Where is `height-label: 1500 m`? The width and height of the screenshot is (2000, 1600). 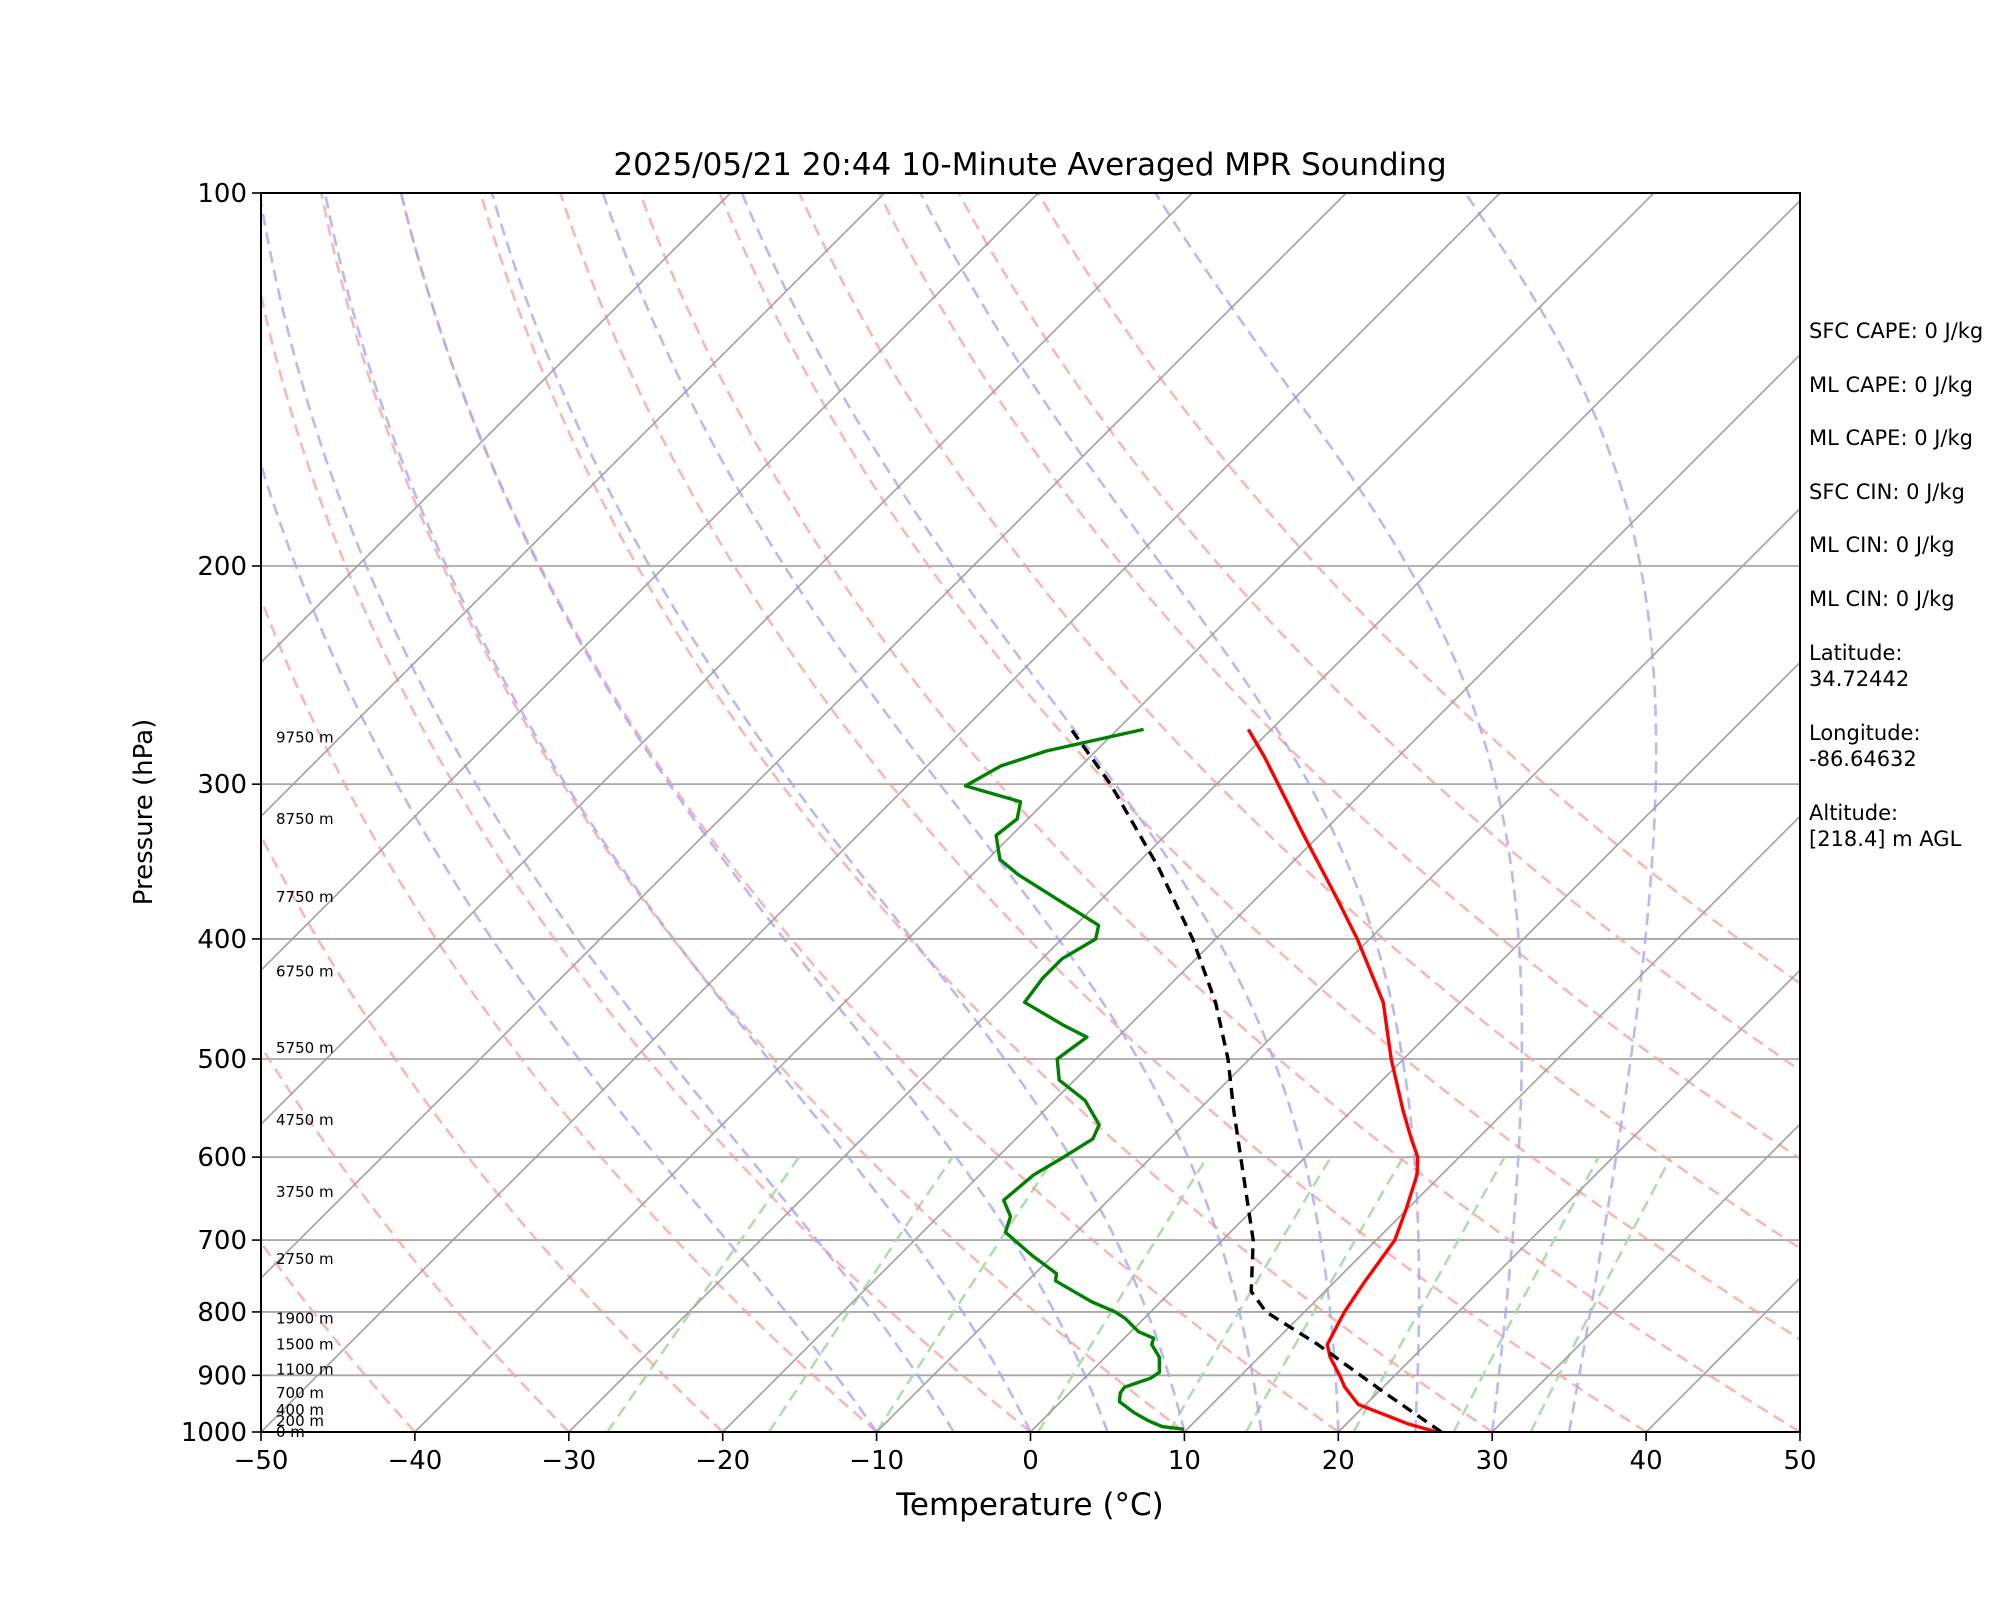
height-label: 1500 m is located at coordinates (305, 1345).